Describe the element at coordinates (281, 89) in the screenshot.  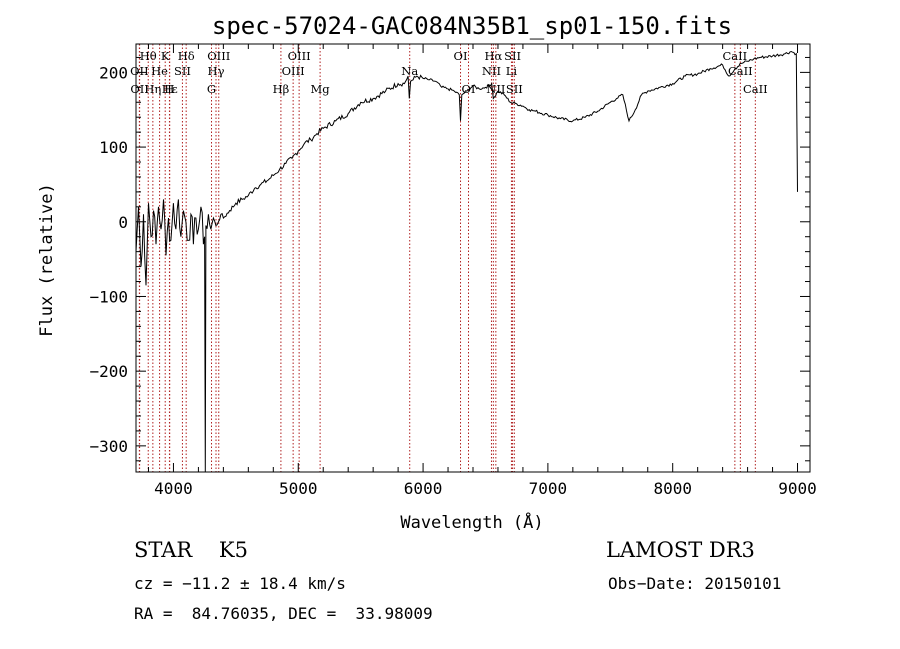
I see `line-marker-label: Hβ` at that location.